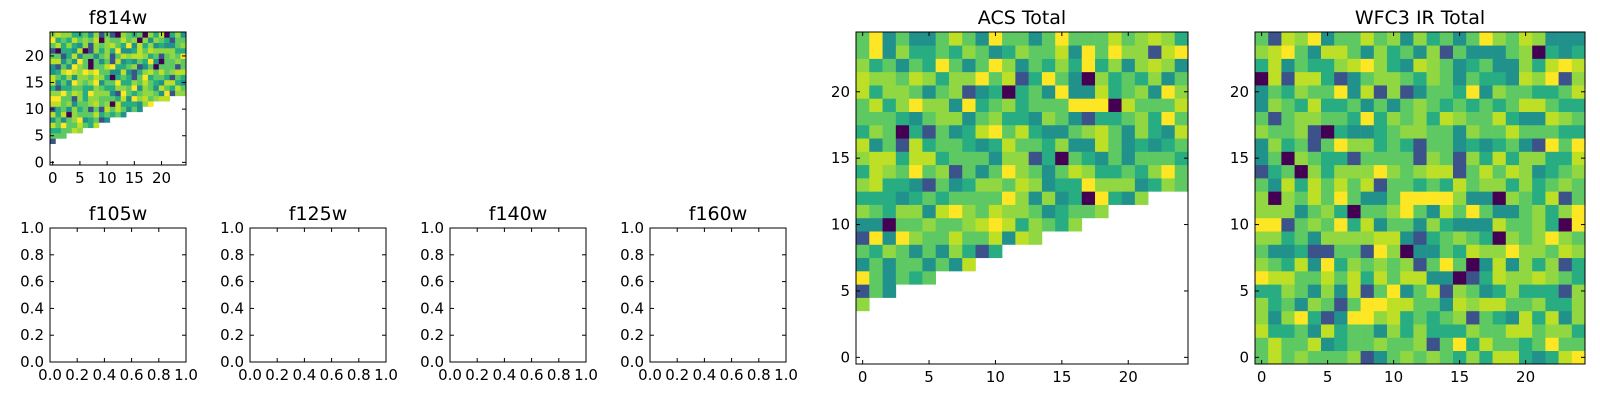  I want to click on panel-title: f160w, so click(718, 214).